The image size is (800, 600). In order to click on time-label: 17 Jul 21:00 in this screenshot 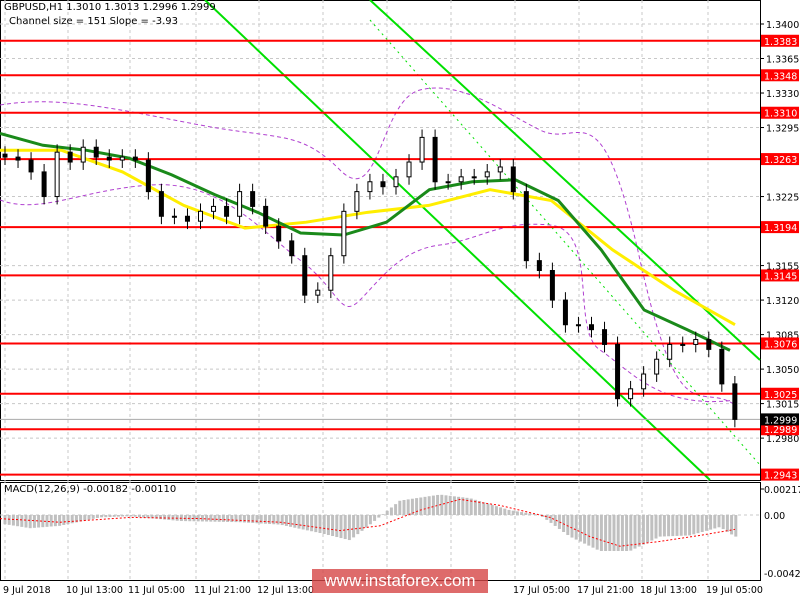, I will do `click(605, 590)`.